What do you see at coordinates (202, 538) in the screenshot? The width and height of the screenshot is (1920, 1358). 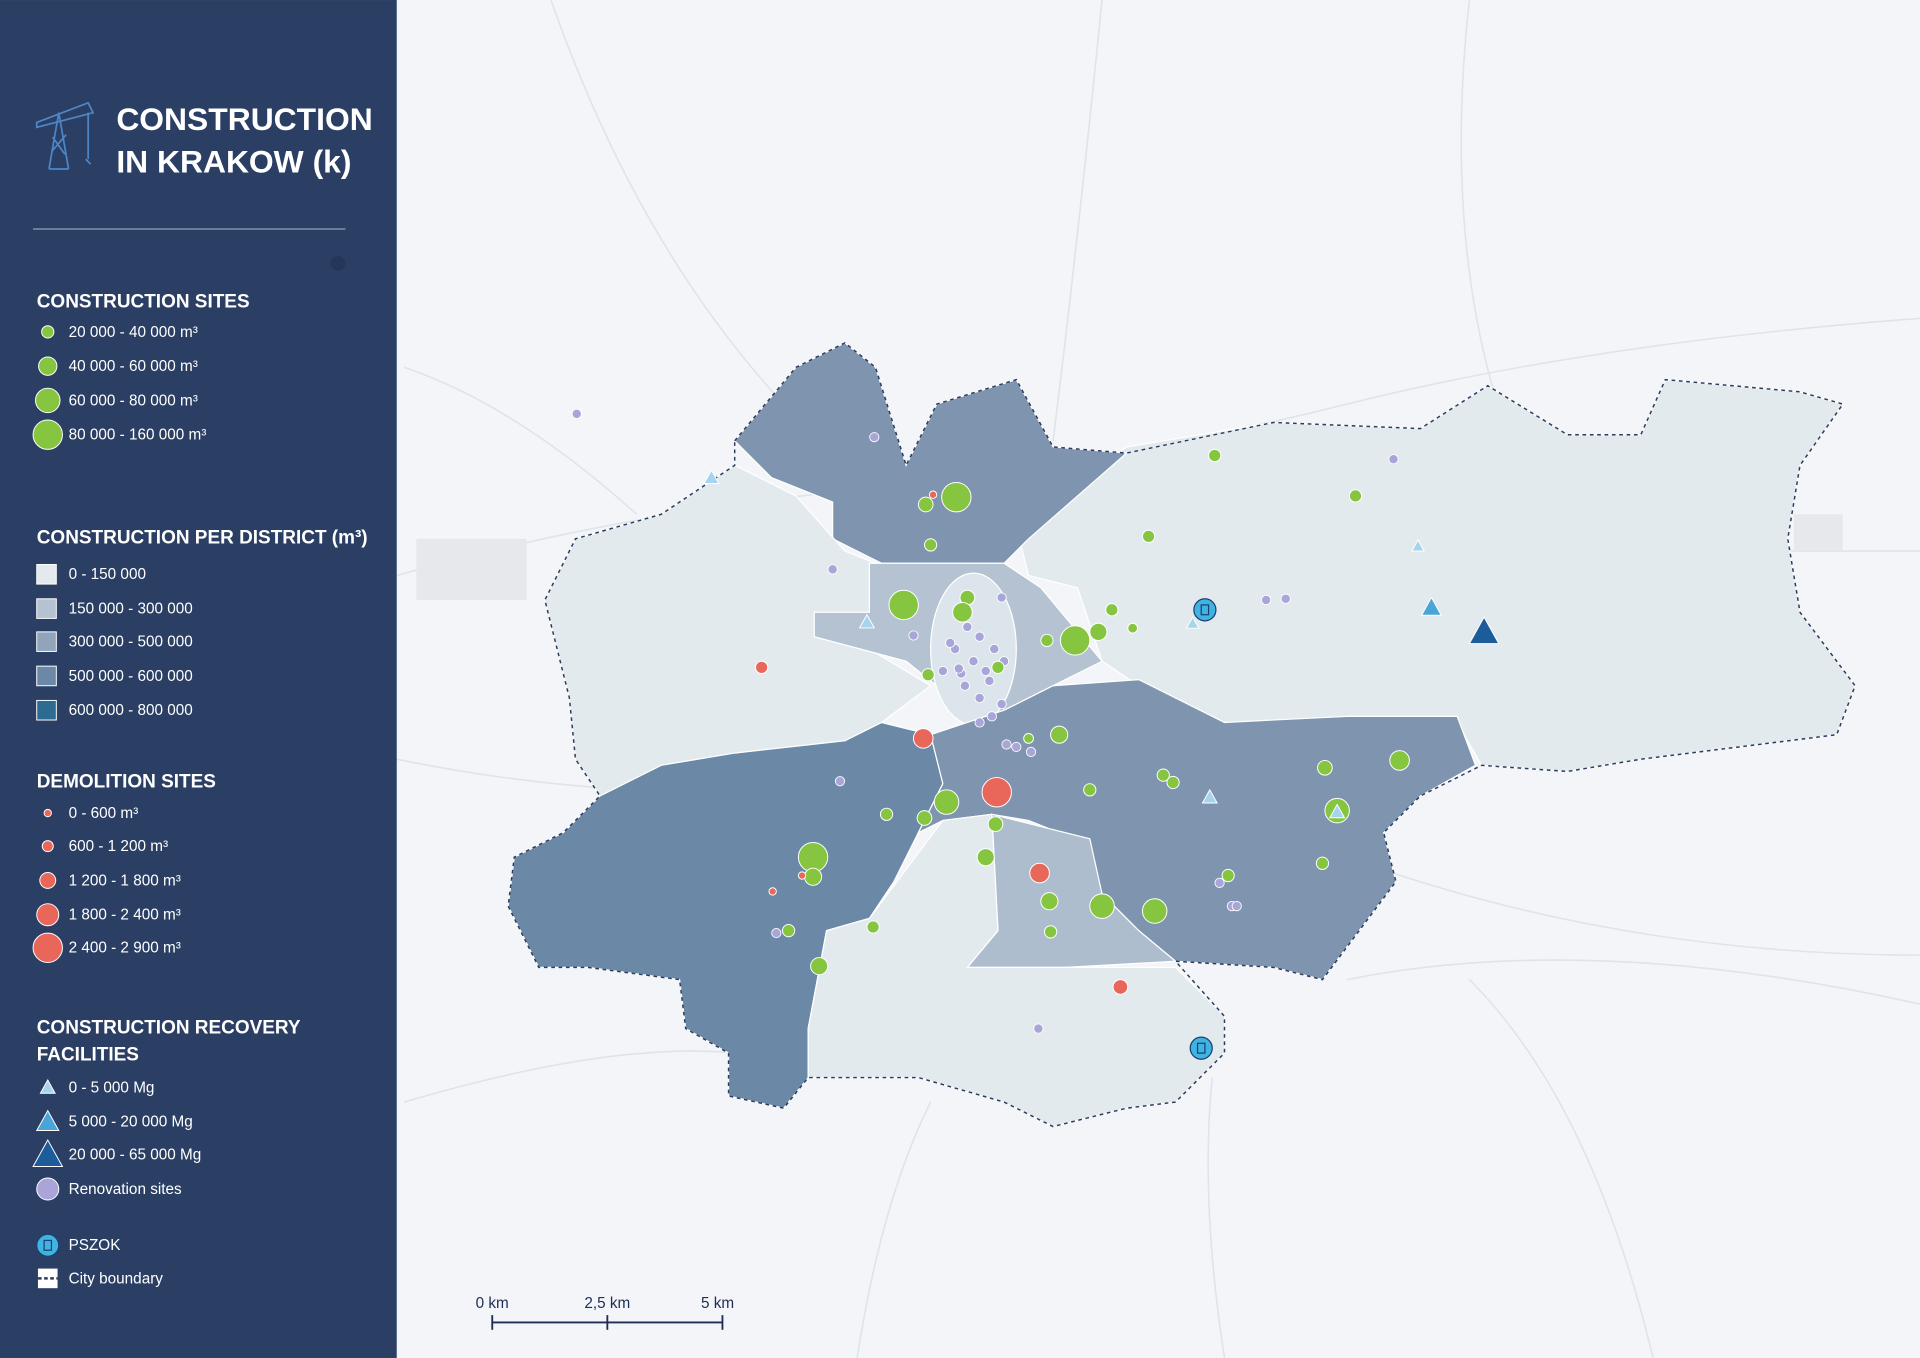 I see `legend-heading: CONSTRUCTION PER DISTRICT (m³)` at bounding box center [202, 538].